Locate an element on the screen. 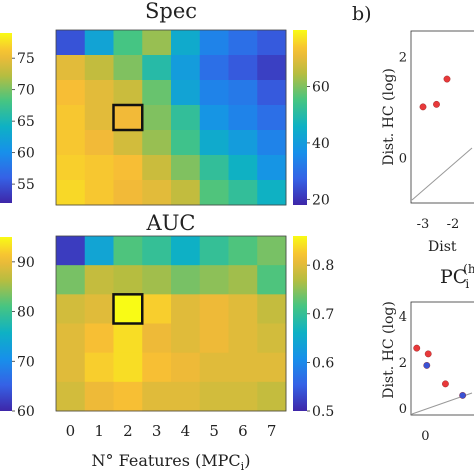 This screenshot has height=474, width=474. auc-colorbar: 0.5 0.6 0.7 0.8 is located at coordinates (313, 328).